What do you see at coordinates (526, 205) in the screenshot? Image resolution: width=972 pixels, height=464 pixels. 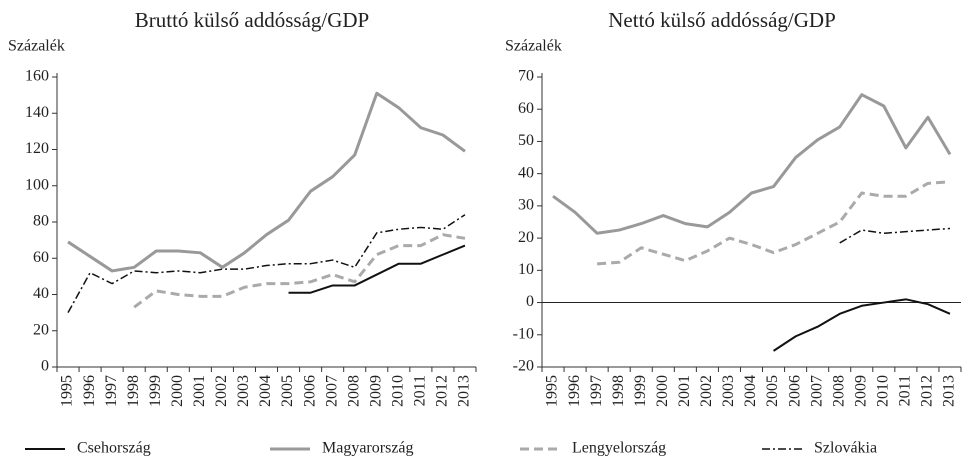 I see `y-tick-label: 30` at bounding box center [526, 205].